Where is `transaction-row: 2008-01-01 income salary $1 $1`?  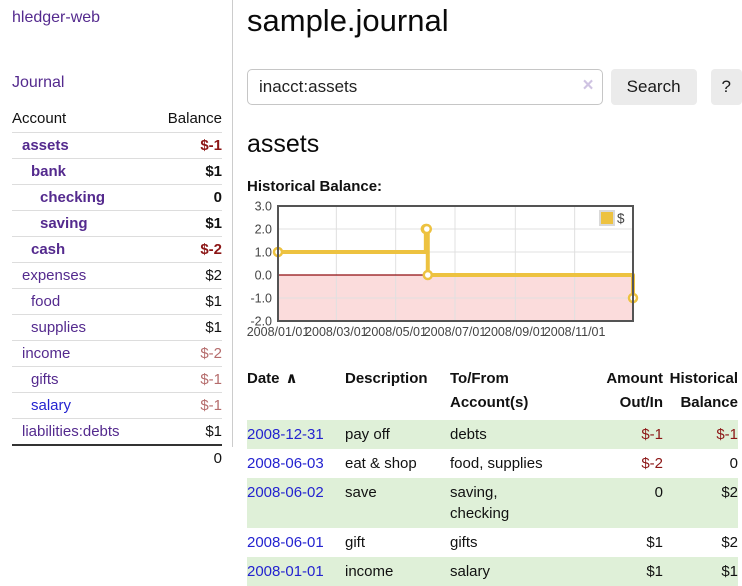 transaction-row: 2008-01-01 income salary $1 $1 is located at coordinates (492, 571).